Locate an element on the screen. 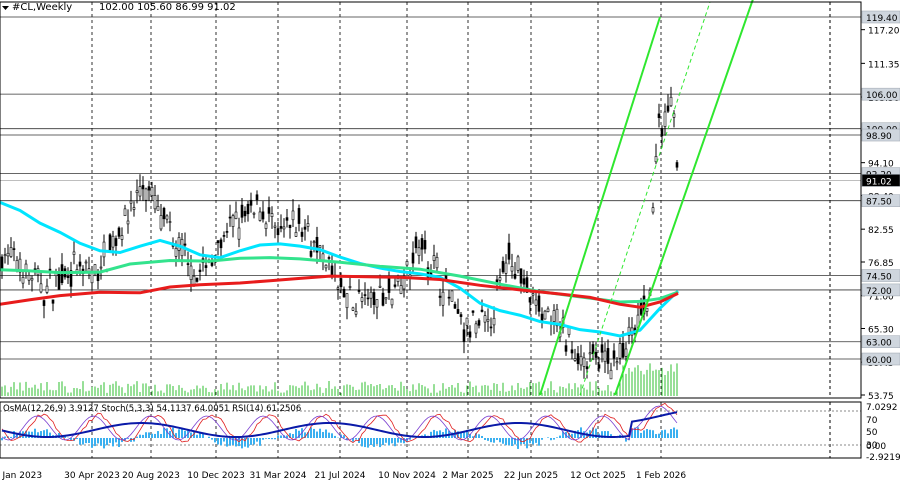 Image resolution: width=900 pixels, height=488 pixels. date-label: 10 Dec 2023 is located at coordinates (216, 476).